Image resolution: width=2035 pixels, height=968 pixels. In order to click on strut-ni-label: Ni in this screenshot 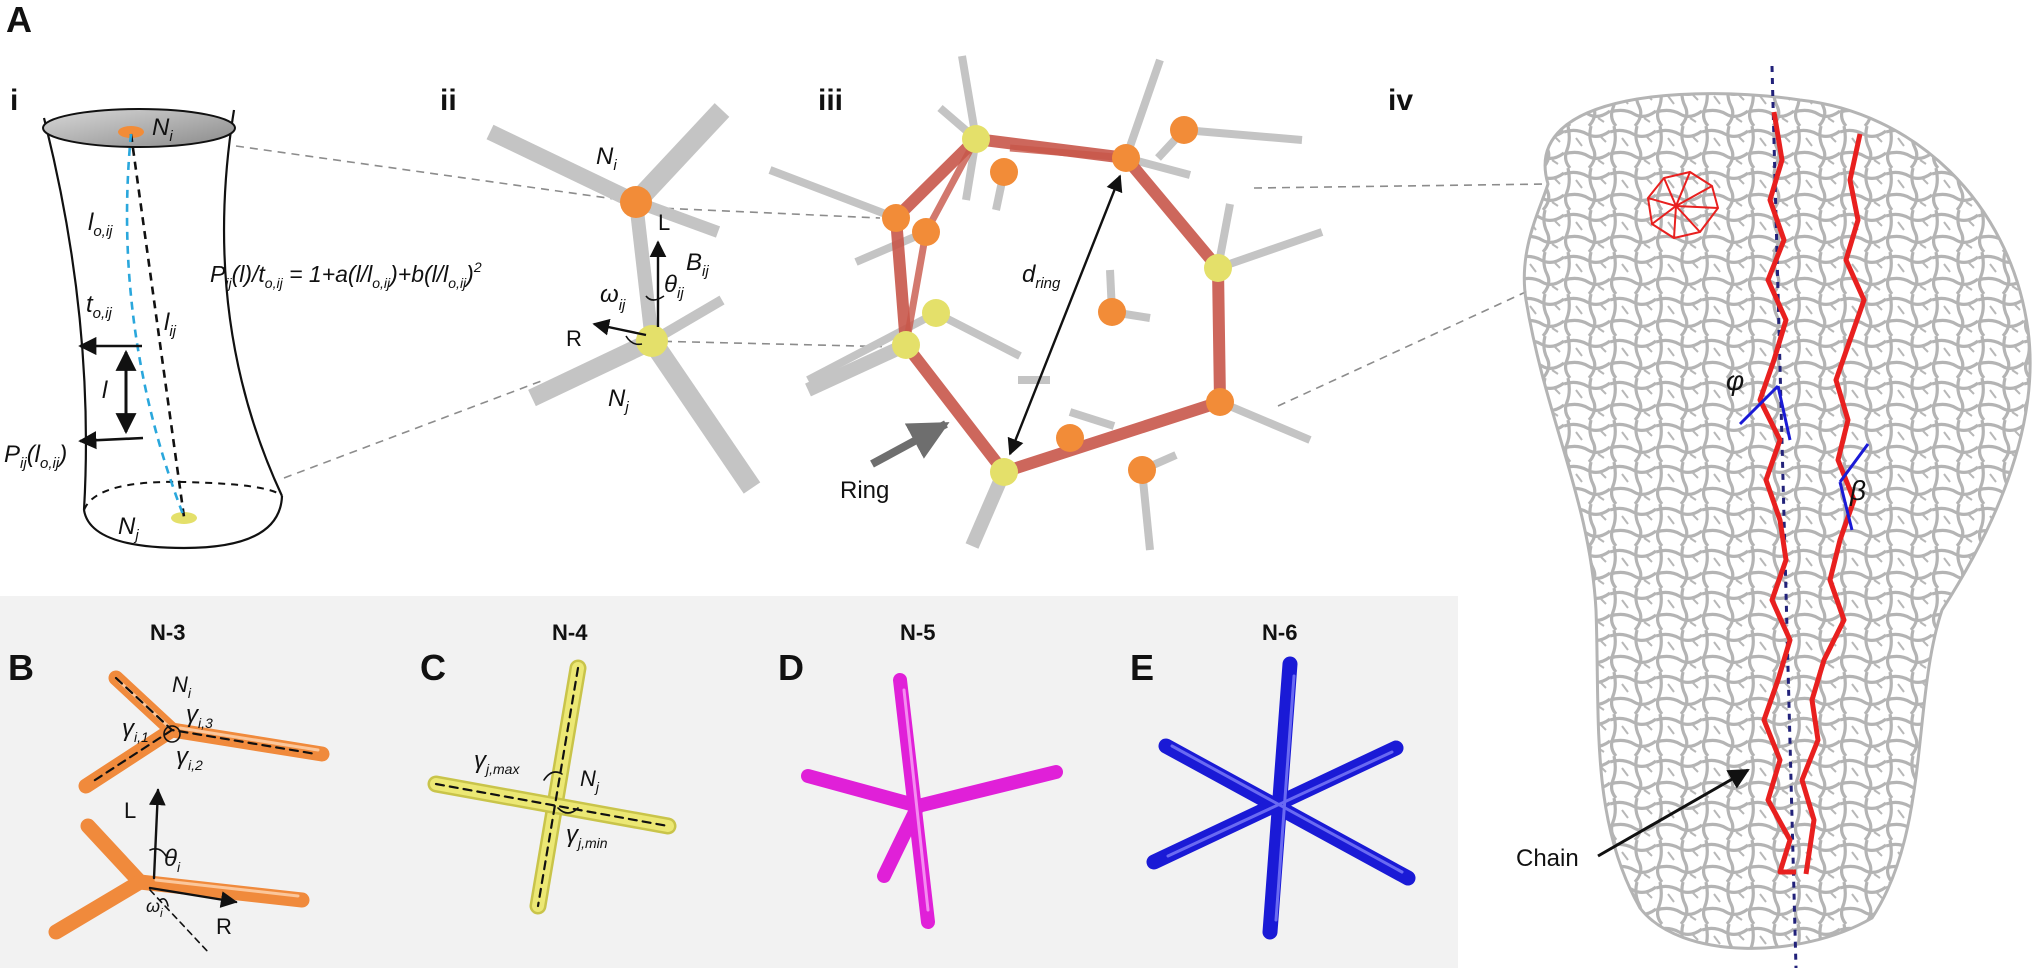, I will do `click(162, 129)`.